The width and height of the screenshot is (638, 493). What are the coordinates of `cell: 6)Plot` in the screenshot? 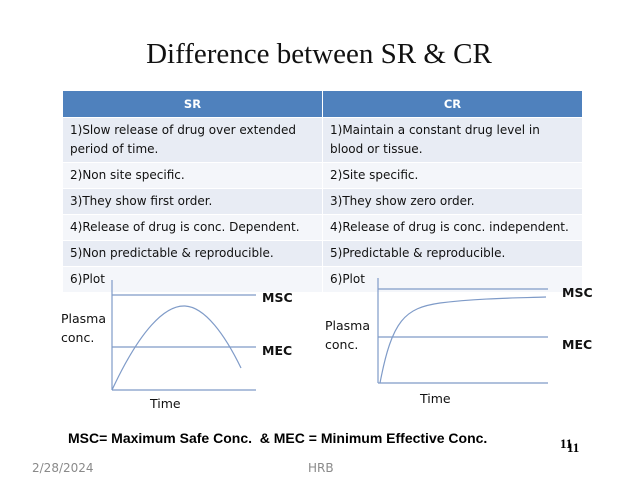 It's located at (192, 279).